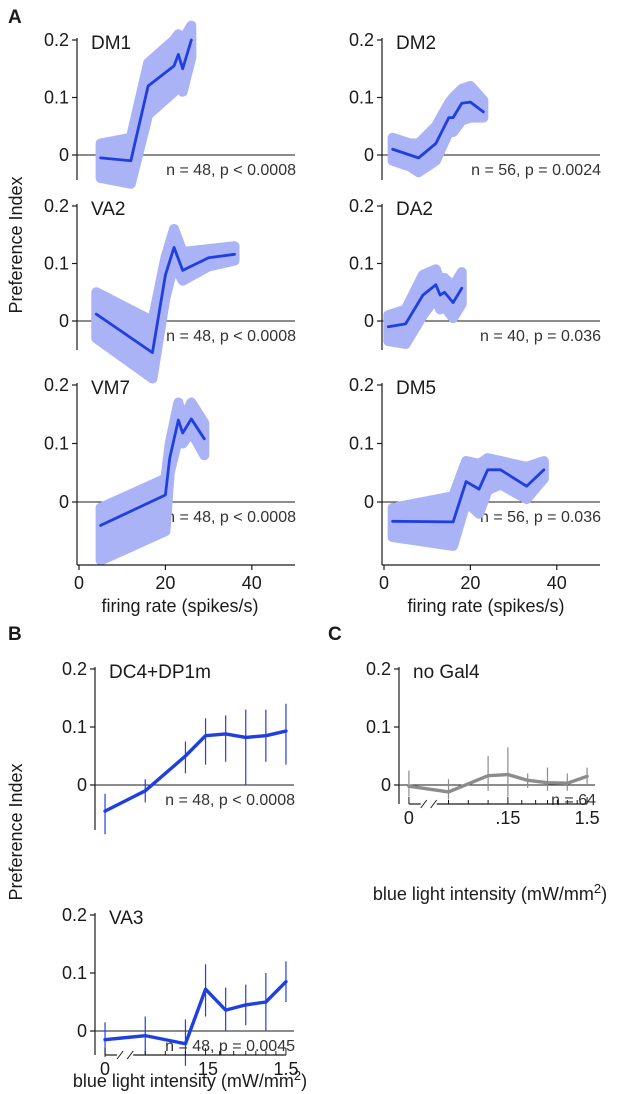 The height and width of the screenshot is (1094, 644). I want to click on panel-title: no Gal4, so click(446, 672).